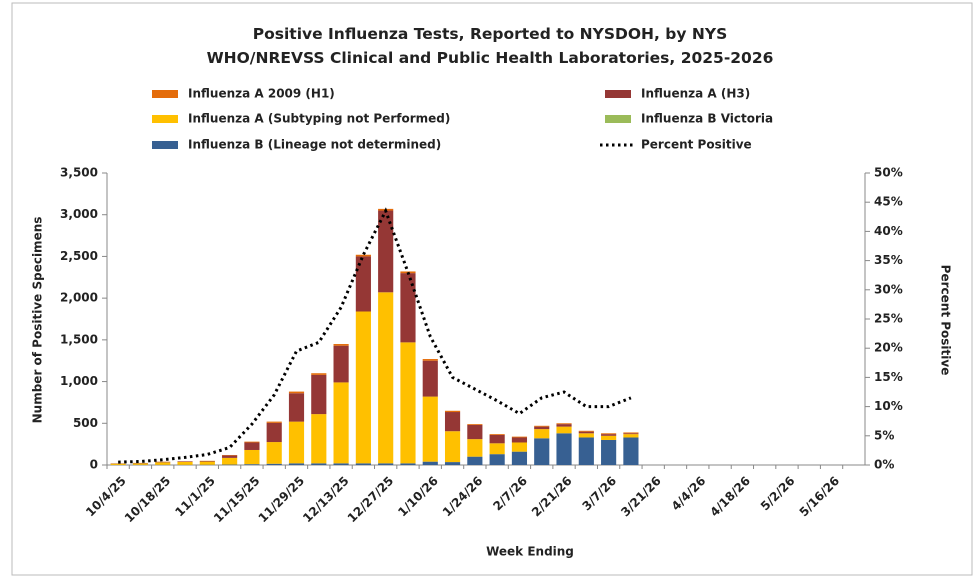 This screenshot has width=978, height=577. Describe the element at coordinates (552, 497) in the screenshot. I see `x-tick-label: 2/21/26` at that location.